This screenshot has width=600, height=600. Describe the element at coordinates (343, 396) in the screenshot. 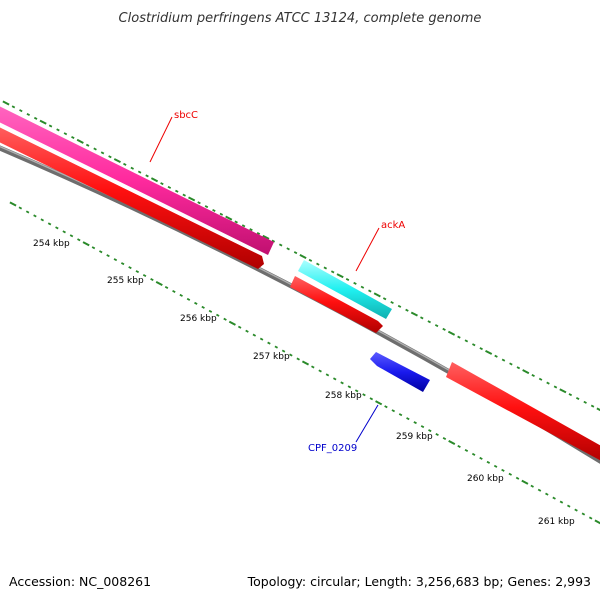

I see `kbp-label-258: 258 kbp` at that location.